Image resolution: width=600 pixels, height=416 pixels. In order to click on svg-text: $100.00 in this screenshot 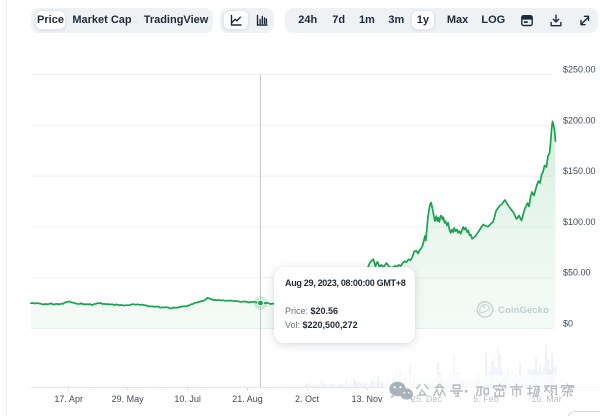, I will do `click(579, 222)`.